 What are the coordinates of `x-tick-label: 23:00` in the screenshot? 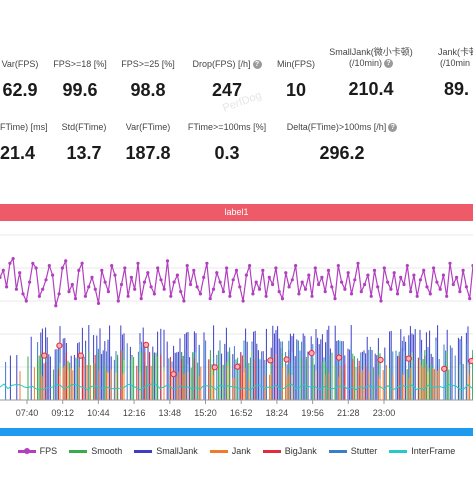 It's located at (384, 413).